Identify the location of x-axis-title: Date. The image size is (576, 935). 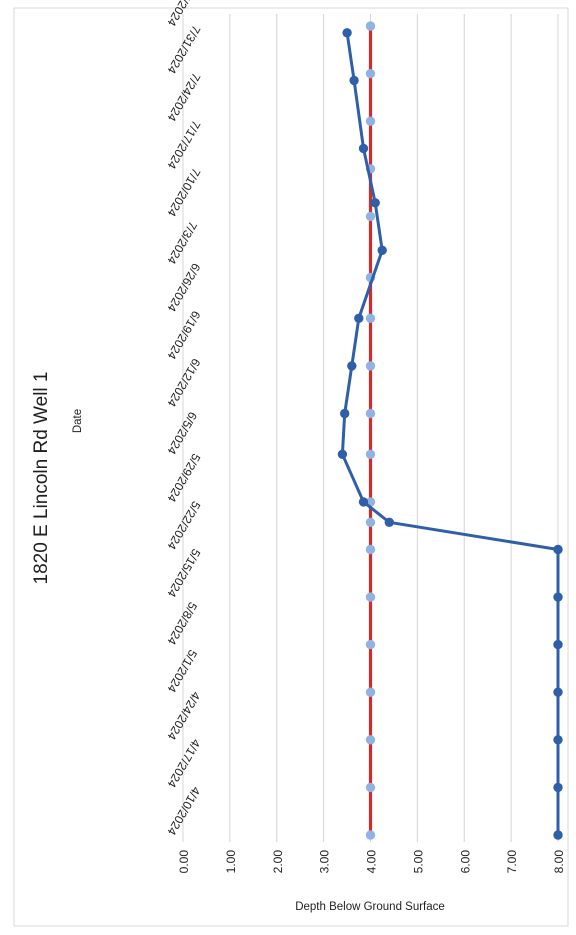
(78, 421).